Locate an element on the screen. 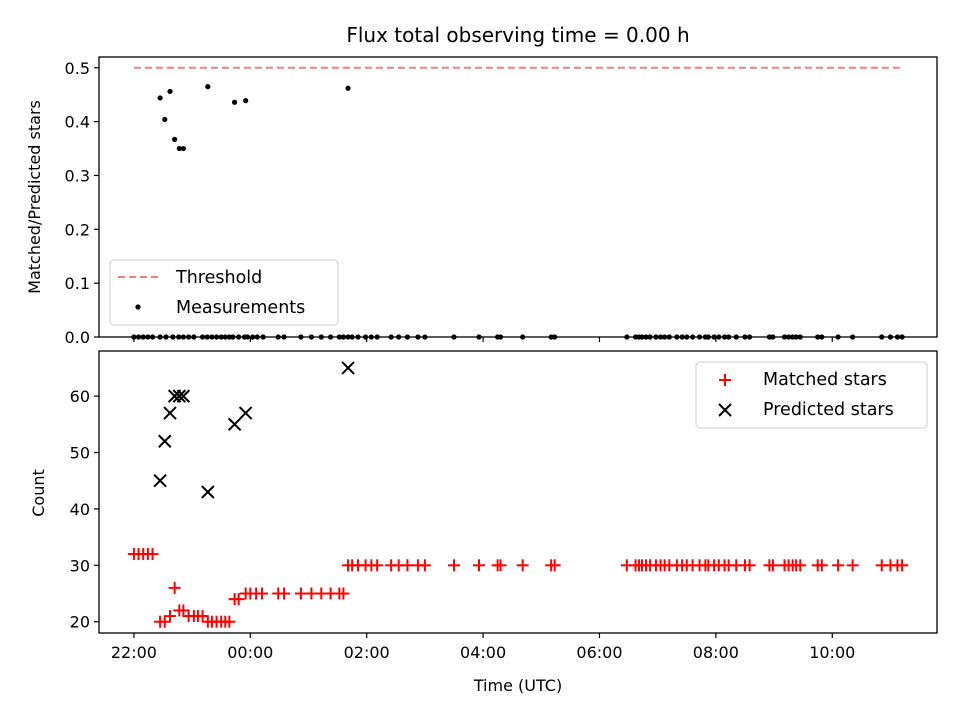  x-tick-label: 06:00 is located at coordinates (599, 652).